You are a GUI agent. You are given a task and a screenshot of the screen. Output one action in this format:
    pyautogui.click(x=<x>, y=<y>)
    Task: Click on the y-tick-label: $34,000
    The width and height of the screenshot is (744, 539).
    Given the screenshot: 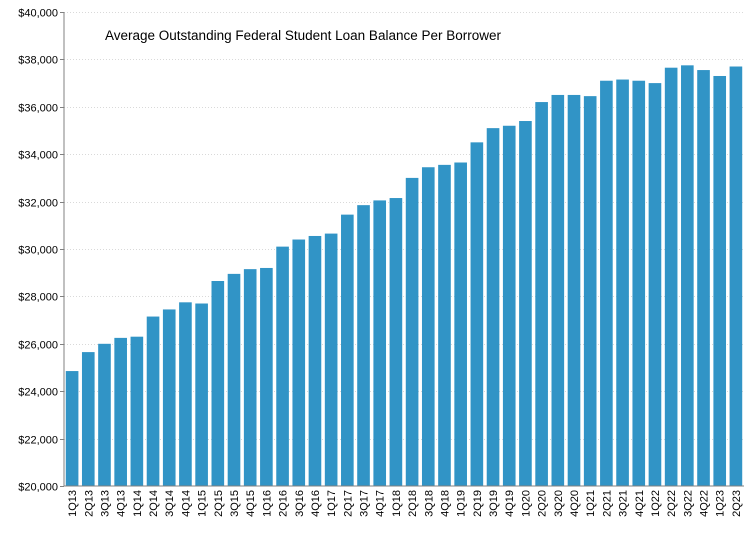 What is the action you would take?
    pyautogui.click(x=38, y=156)
    